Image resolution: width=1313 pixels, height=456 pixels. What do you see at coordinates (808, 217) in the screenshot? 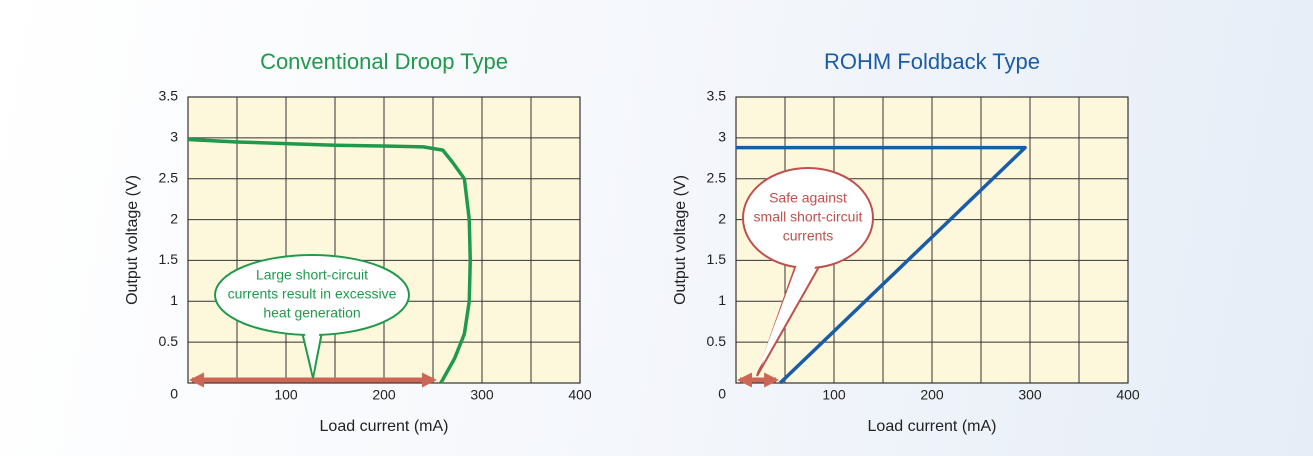
I see `callout-text: small short-circuit` at bounding box center [808, 217].